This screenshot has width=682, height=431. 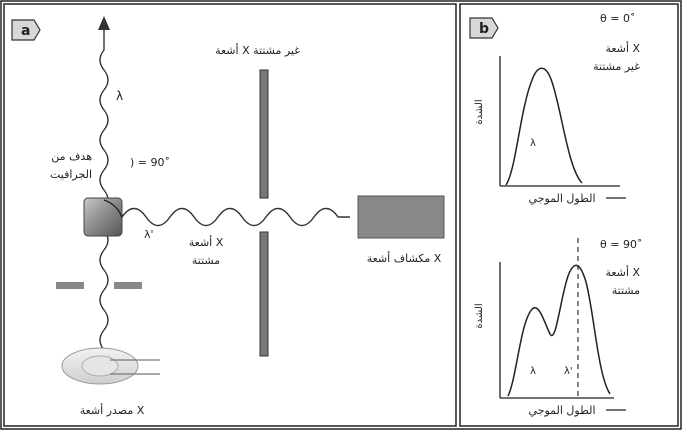 I want to click on collimator-left, so click(x=70, y=285).